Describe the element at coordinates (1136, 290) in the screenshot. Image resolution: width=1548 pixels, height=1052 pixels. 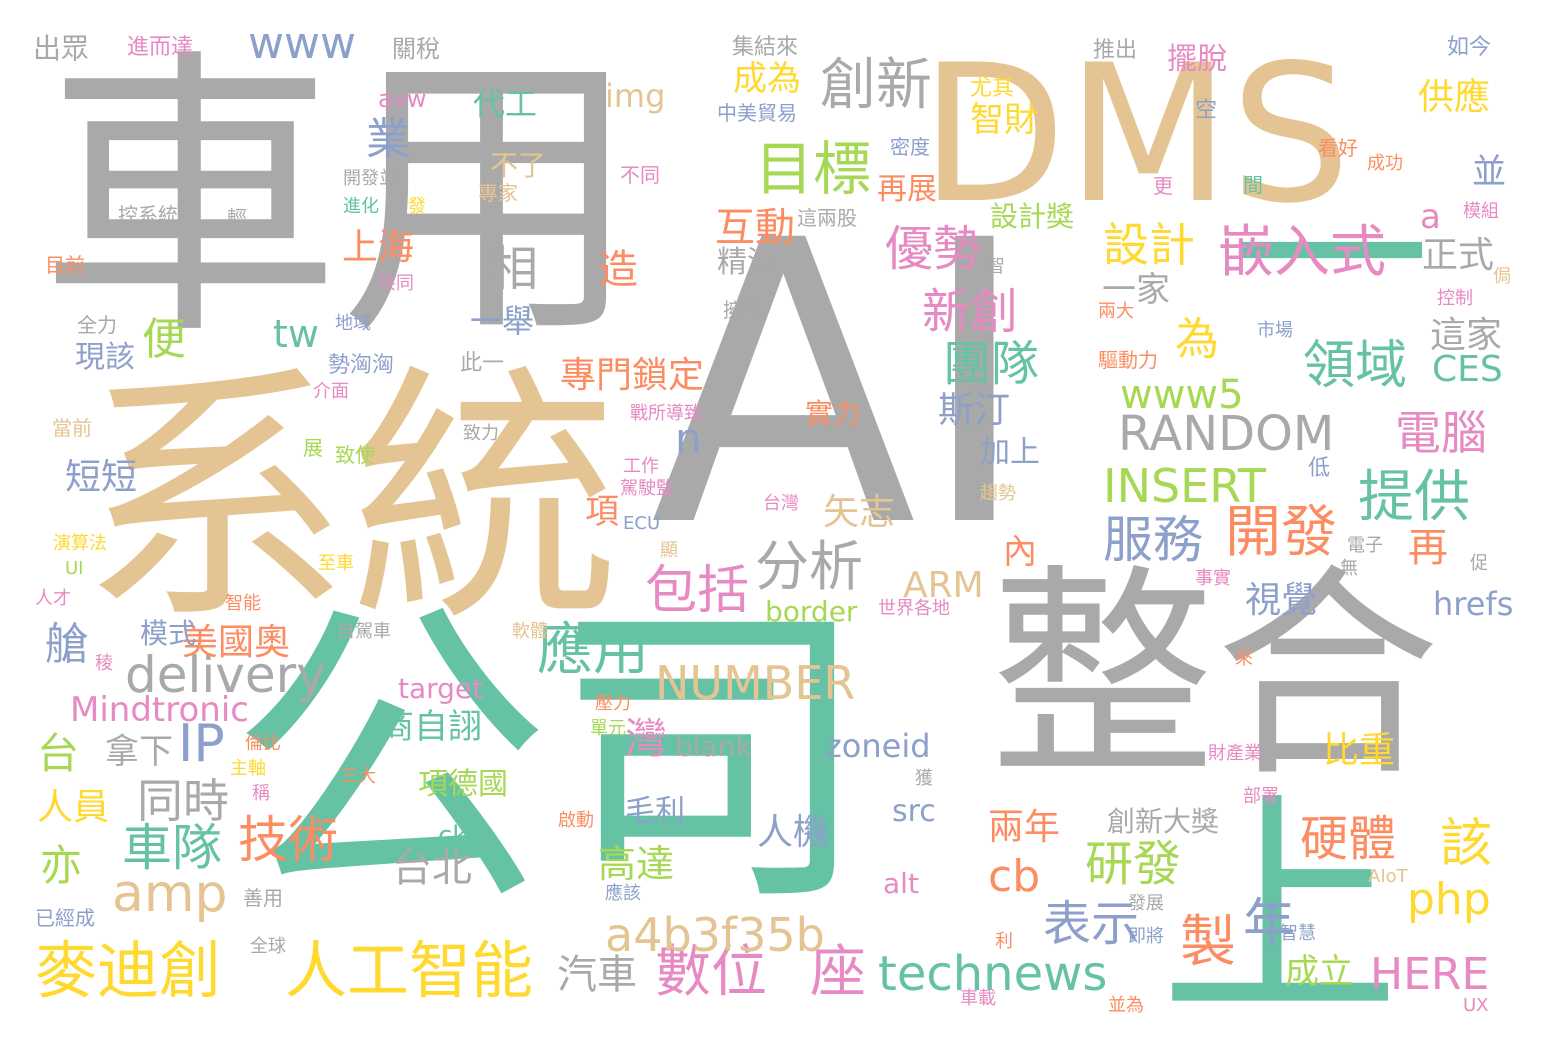
I see `word: 一家` at that location.